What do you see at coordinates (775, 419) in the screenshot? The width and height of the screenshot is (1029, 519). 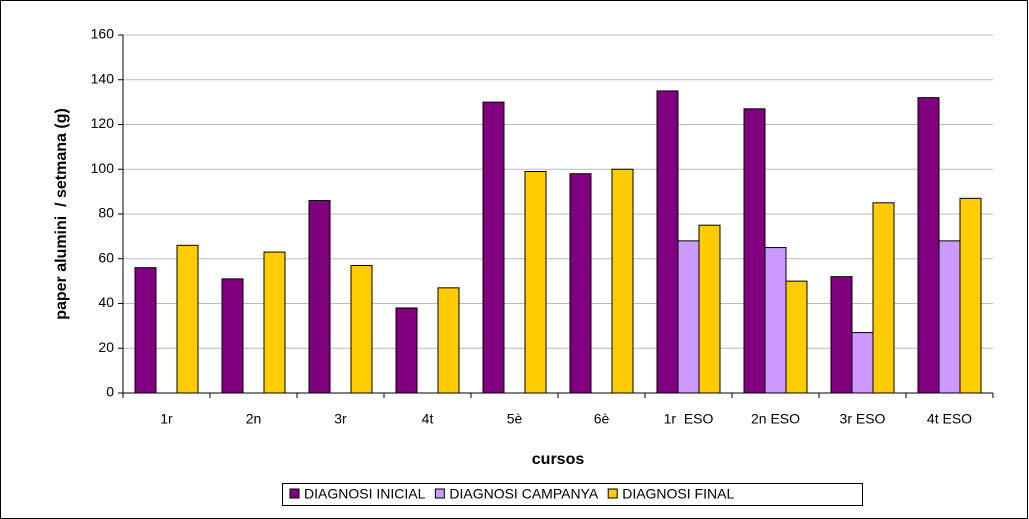 I see `x-tick-label: 2n ESO` at bounding box center [775, 419].